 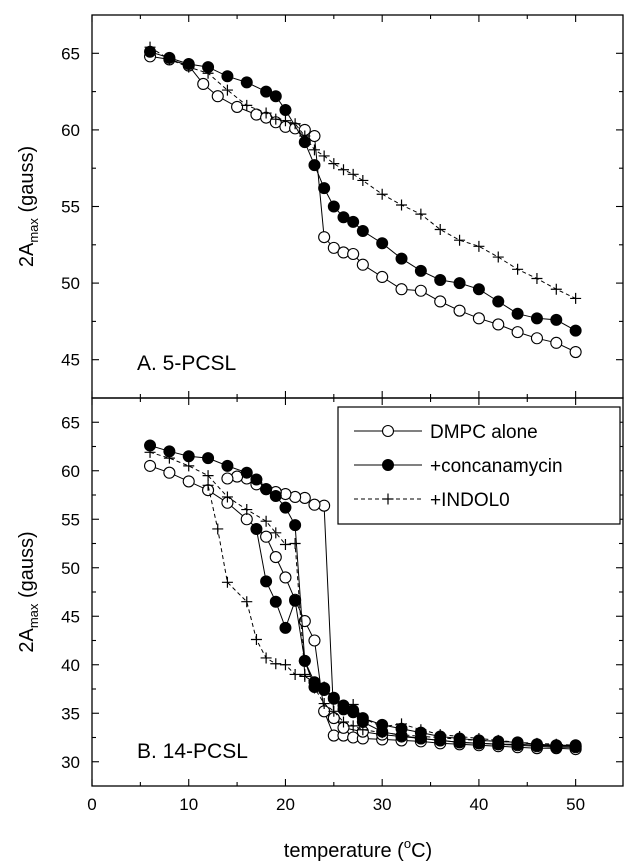 I want to click on legend-label: +concanamycin, so click(x=496, y=466).